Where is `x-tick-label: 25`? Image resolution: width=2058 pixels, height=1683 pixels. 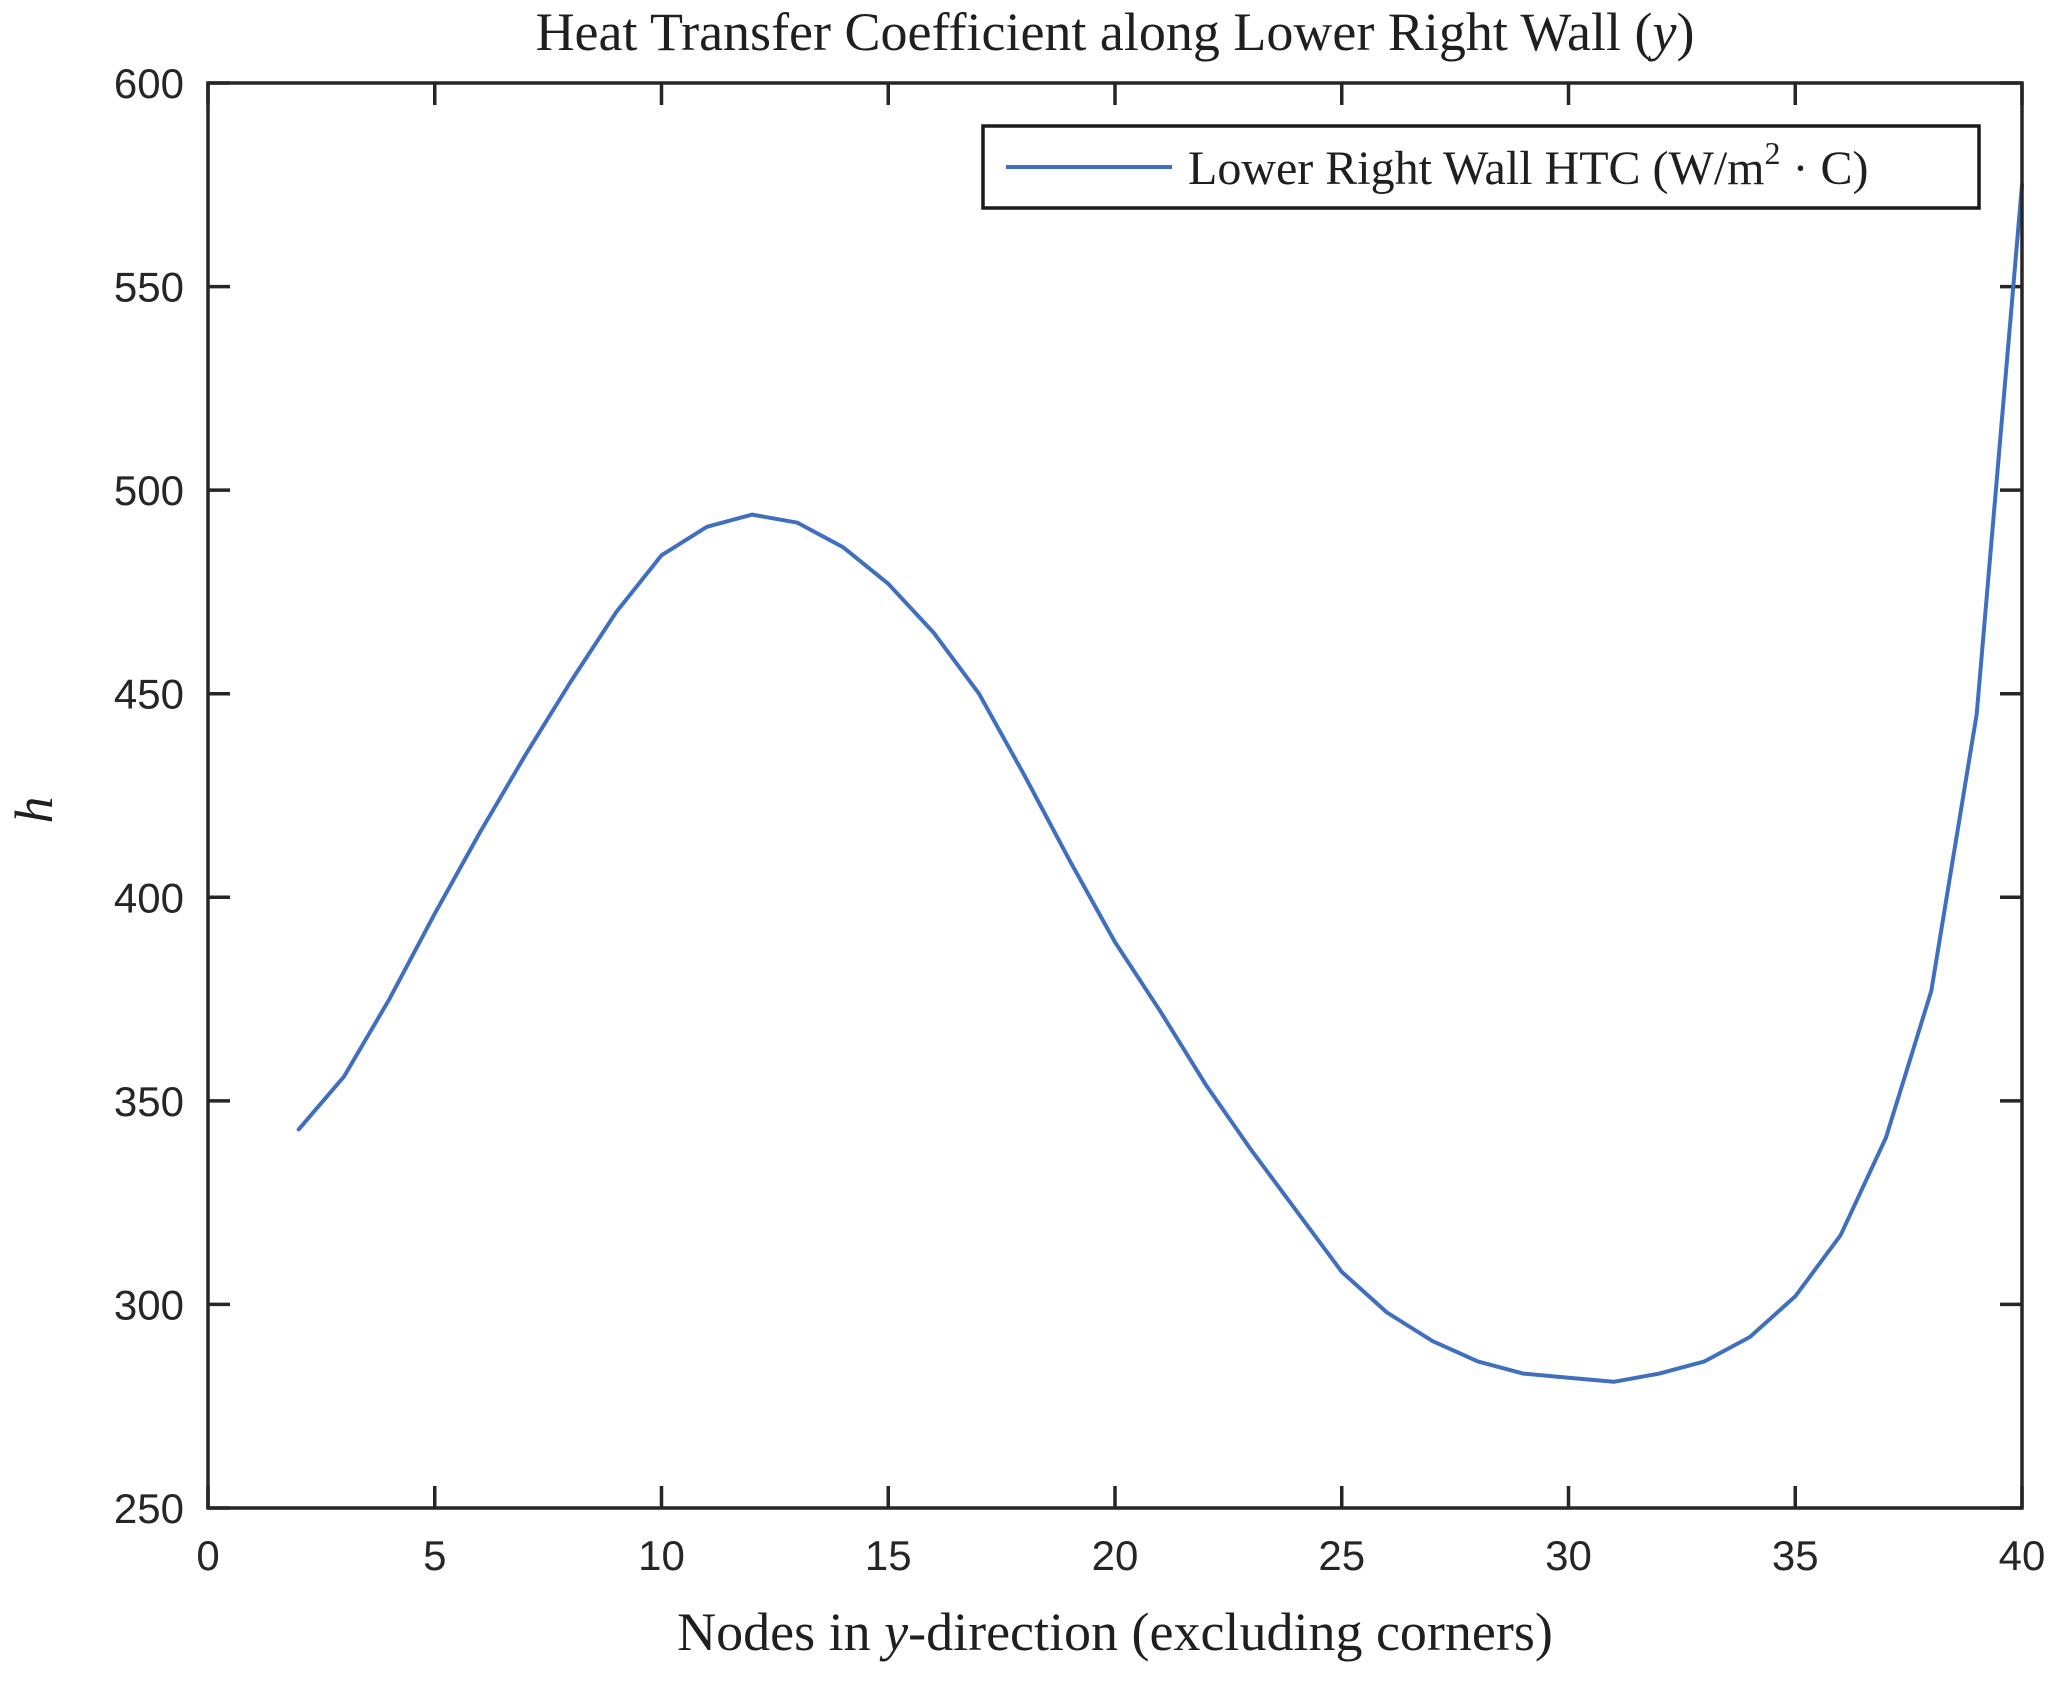 x-tick-label: 25 is located at coordinates (1341, 1555).